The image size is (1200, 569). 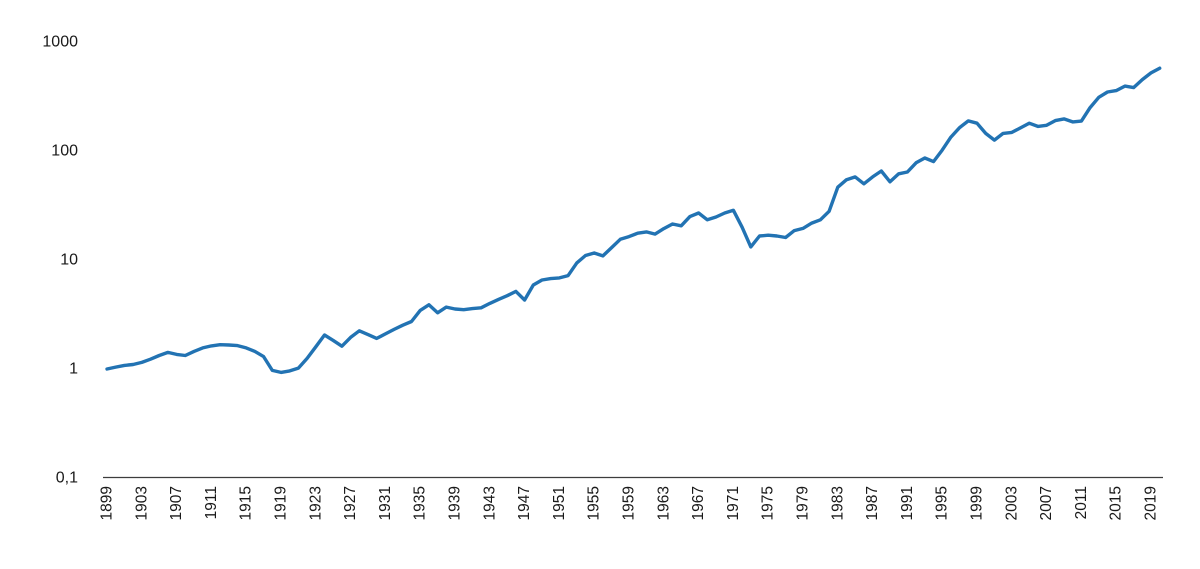 I want to click on x-tick-label: 1951, so click(x=559, y=503).